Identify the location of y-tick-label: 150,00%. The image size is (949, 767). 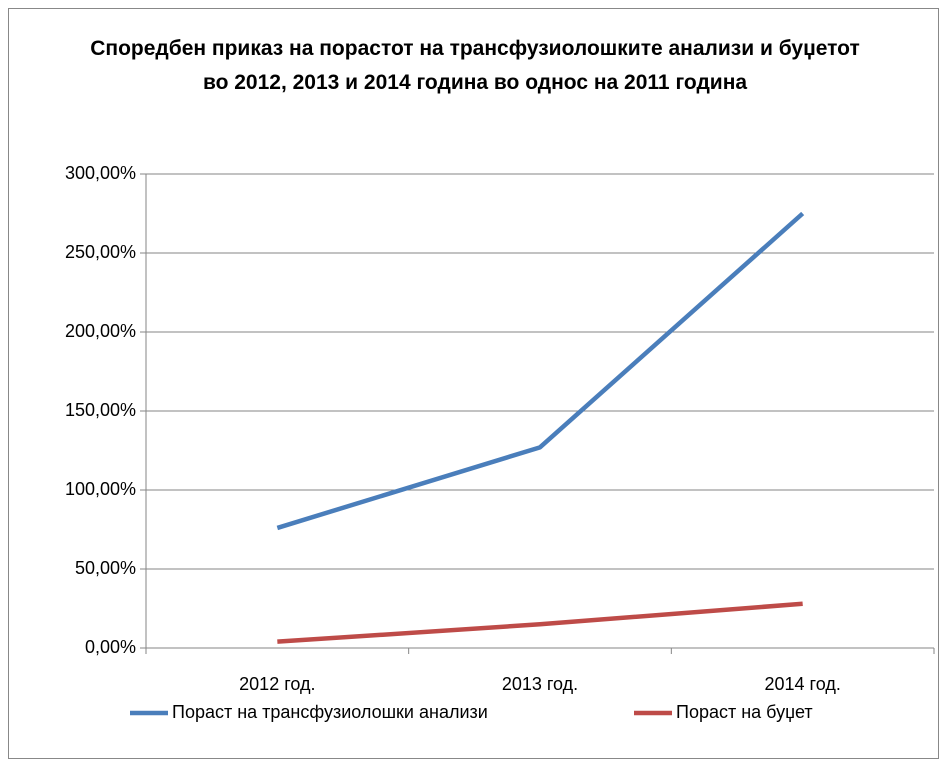
(100, 410).